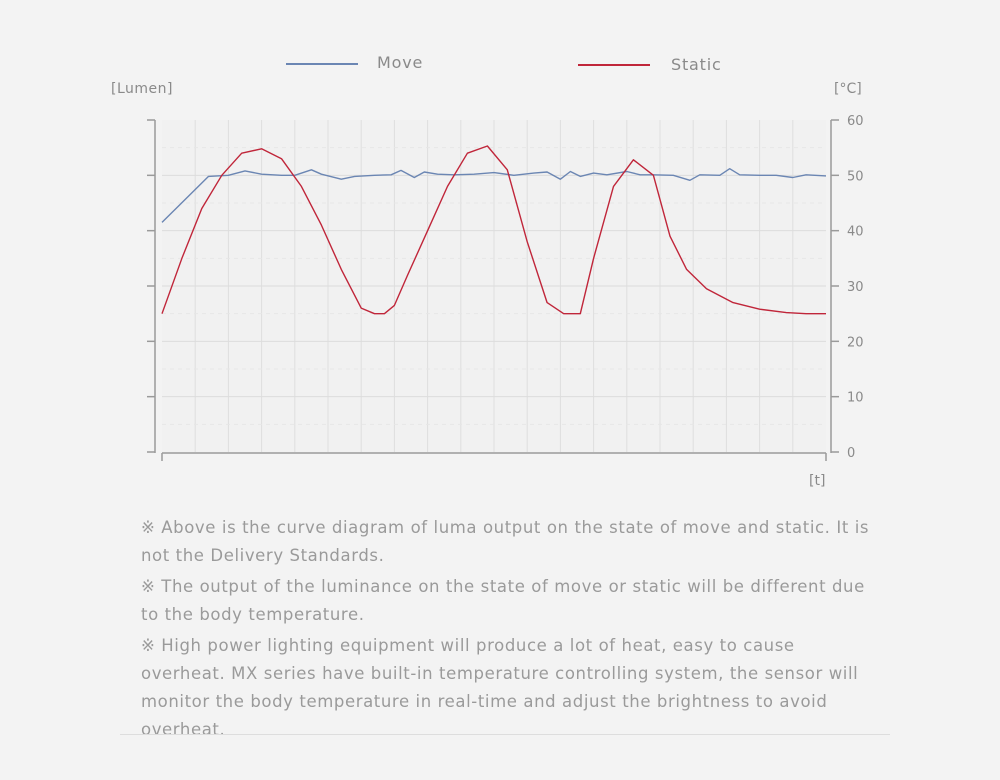 Image resolution: width=1000 pixels, height=780 pixels. What do you see at coordinates (400, 62) in the screenshot?
I see `legend-label-move: Move` at bounding box center [400, 62].